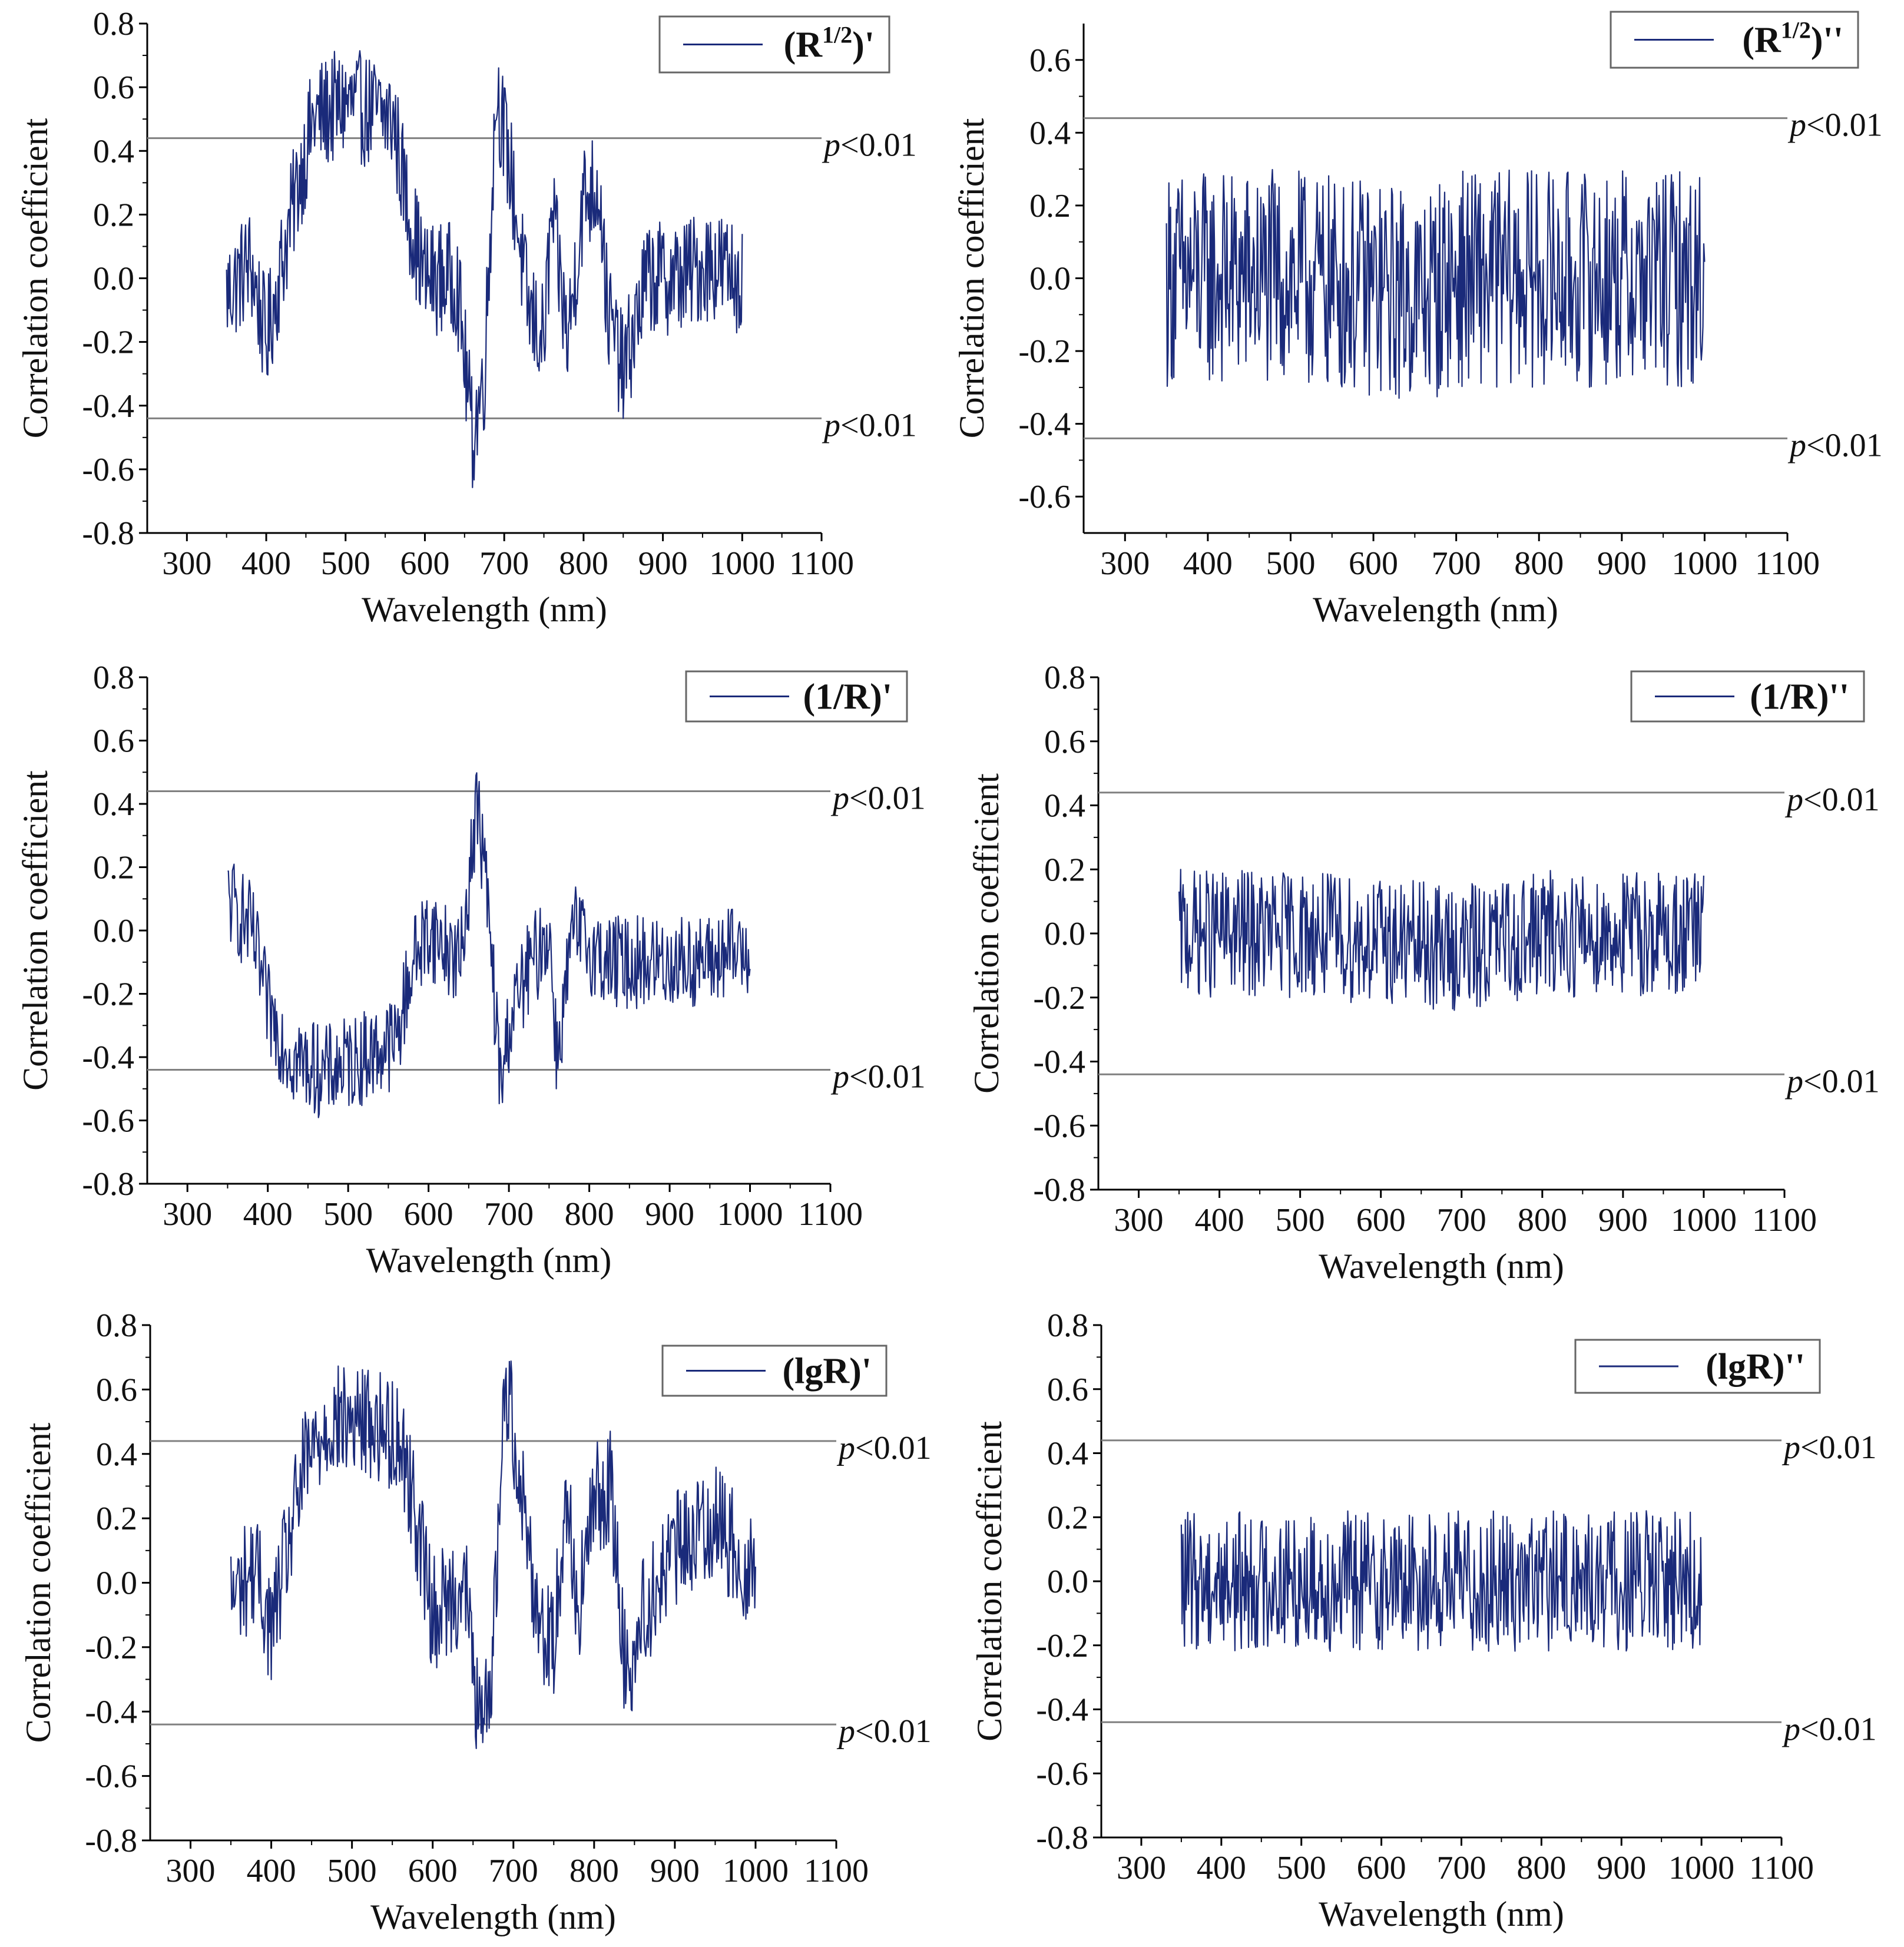  I want to click on legend-label-base: (lgR)'', so click(1755, 1367).